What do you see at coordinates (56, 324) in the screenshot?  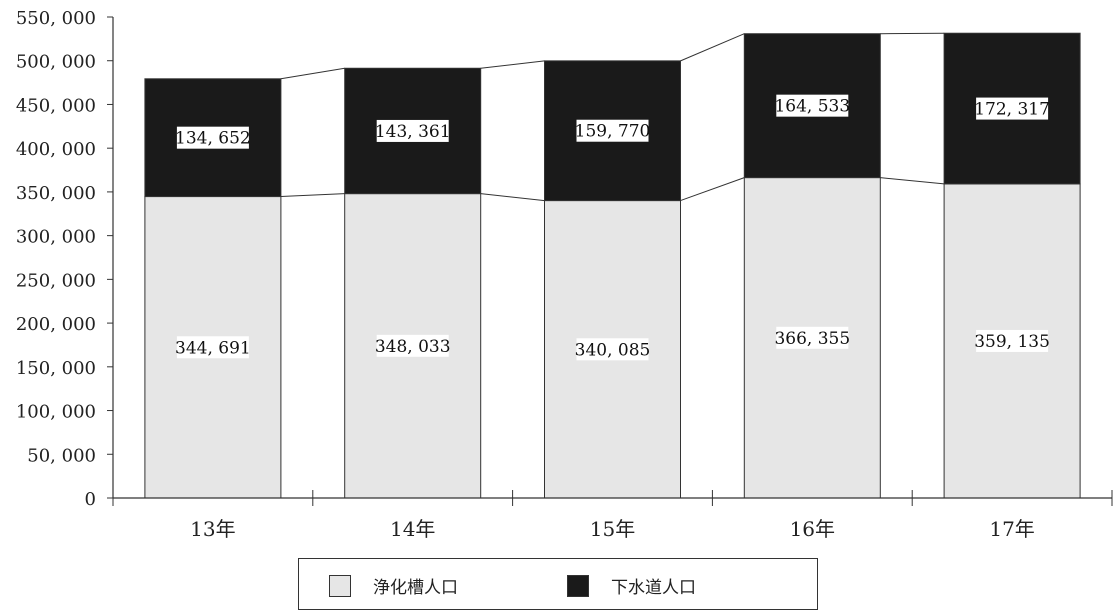 I see `y-tick-label: 200, 000` at bounding box center [56, 324].